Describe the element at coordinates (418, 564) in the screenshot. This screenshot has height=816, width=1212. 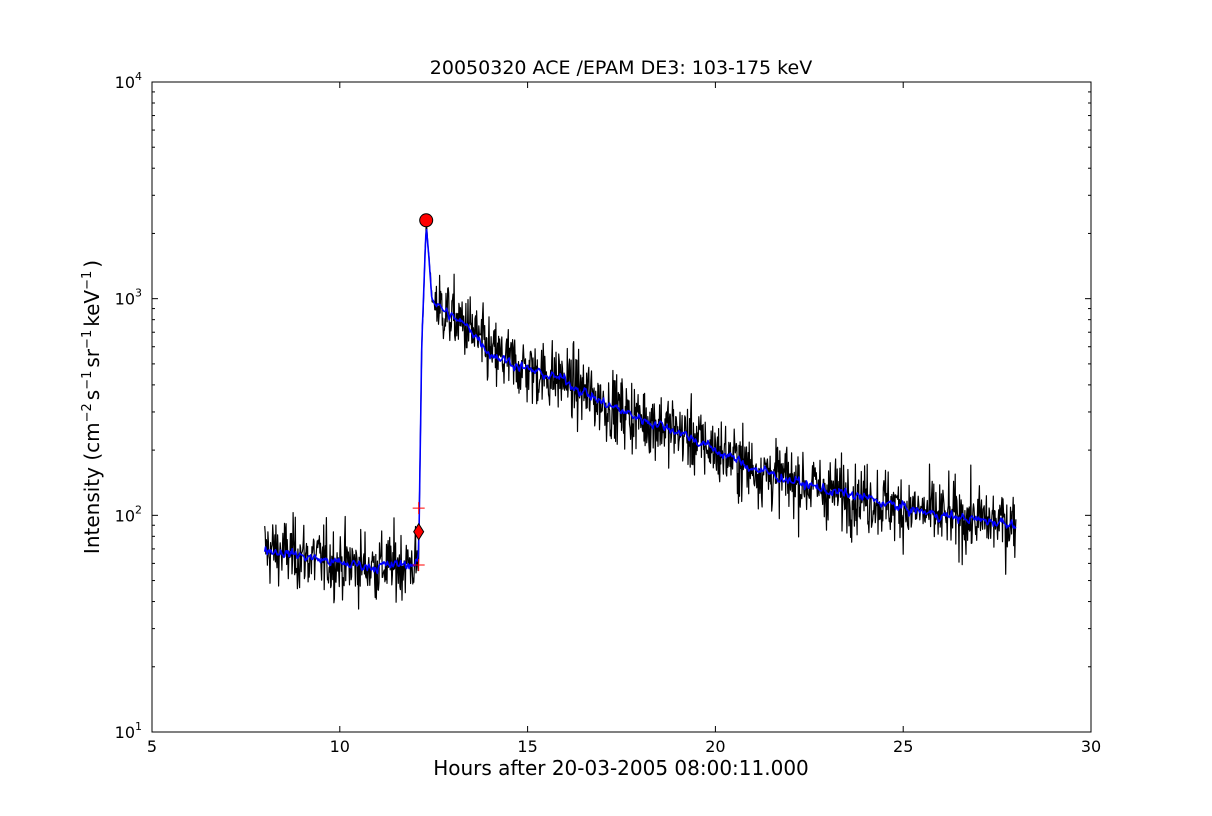
I see `onset-lower-marker` at that location.